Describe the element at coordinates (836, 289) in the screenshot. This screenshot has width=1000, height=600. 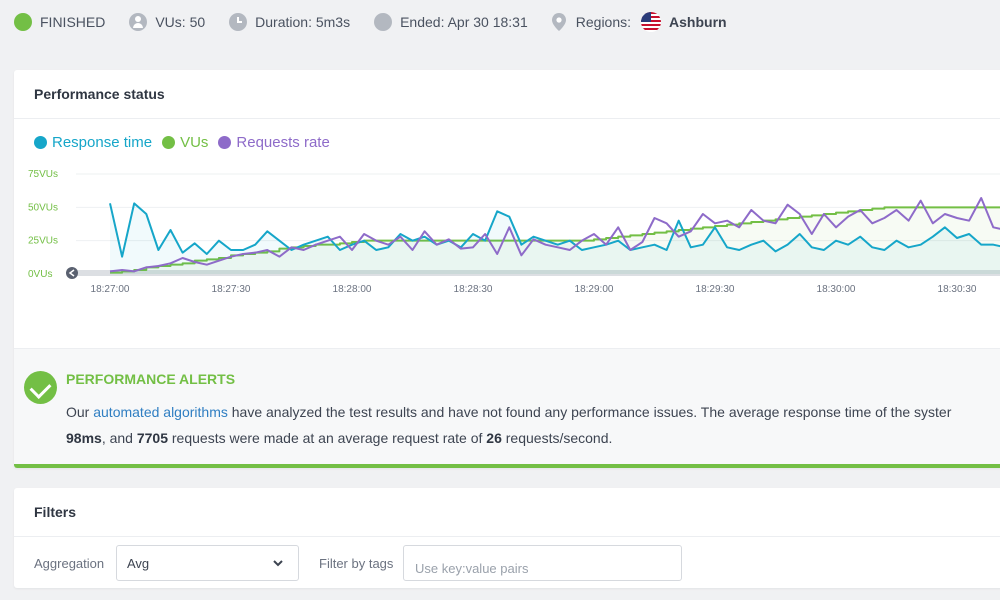
I see `x-tick-label: 18:30:00` at that location.